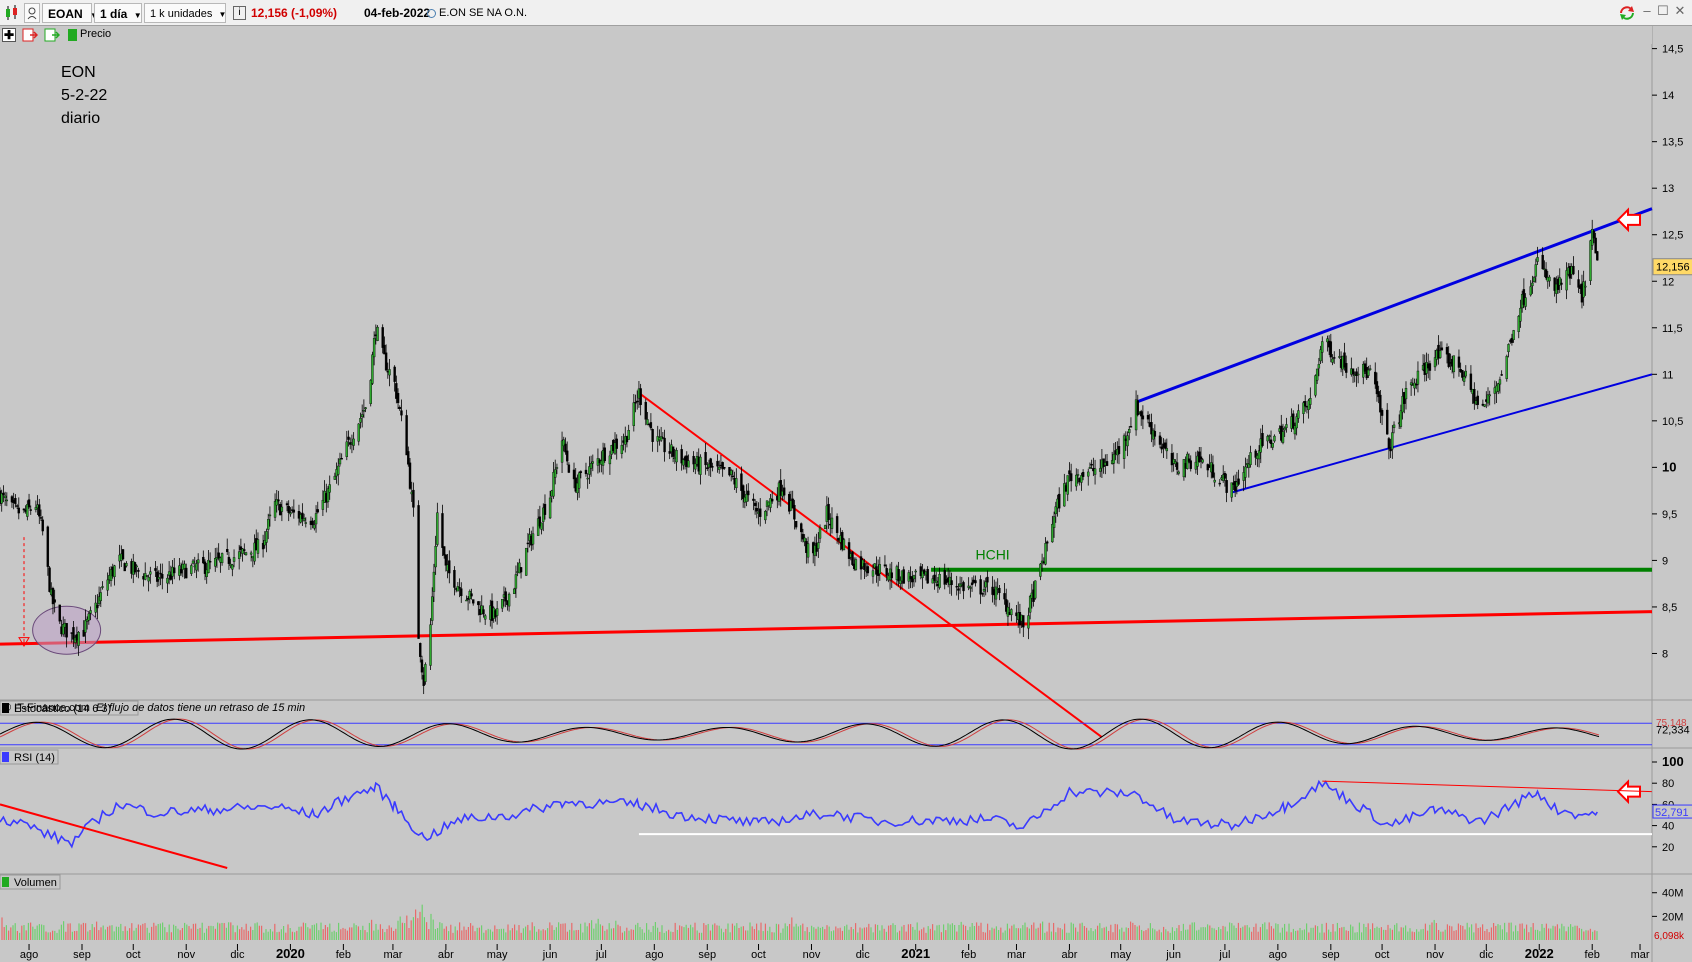 The height and width of the screenshot is (962, 1692). Describe the element at coordinates (12, 13) in the screenshot. I see `candle-chart-icon` at that location.